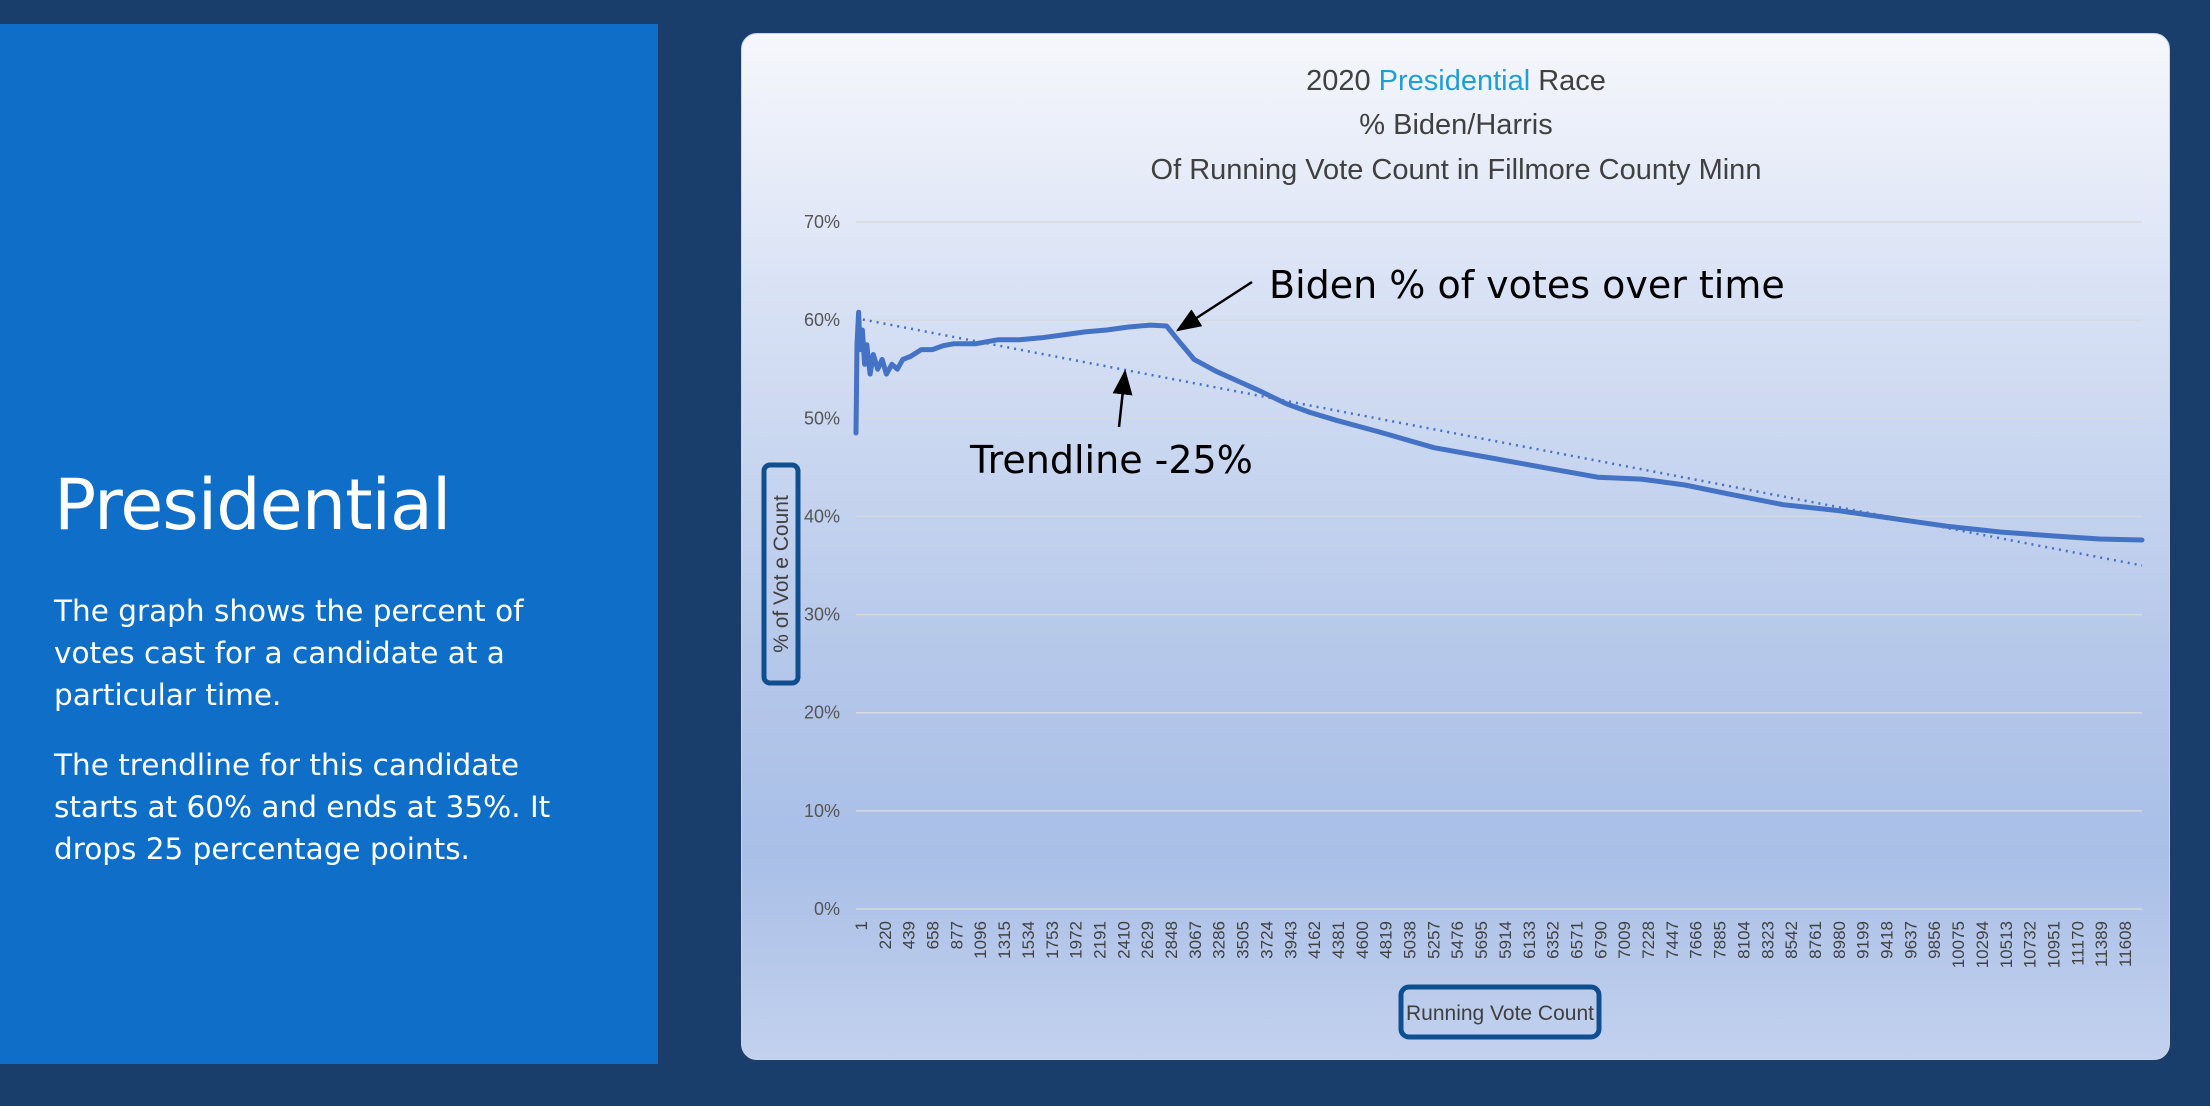 Image resolution: width=2210 pixels, height=1106 pixels. I want to click on y-tick-label: 30%, so click(822, 615).